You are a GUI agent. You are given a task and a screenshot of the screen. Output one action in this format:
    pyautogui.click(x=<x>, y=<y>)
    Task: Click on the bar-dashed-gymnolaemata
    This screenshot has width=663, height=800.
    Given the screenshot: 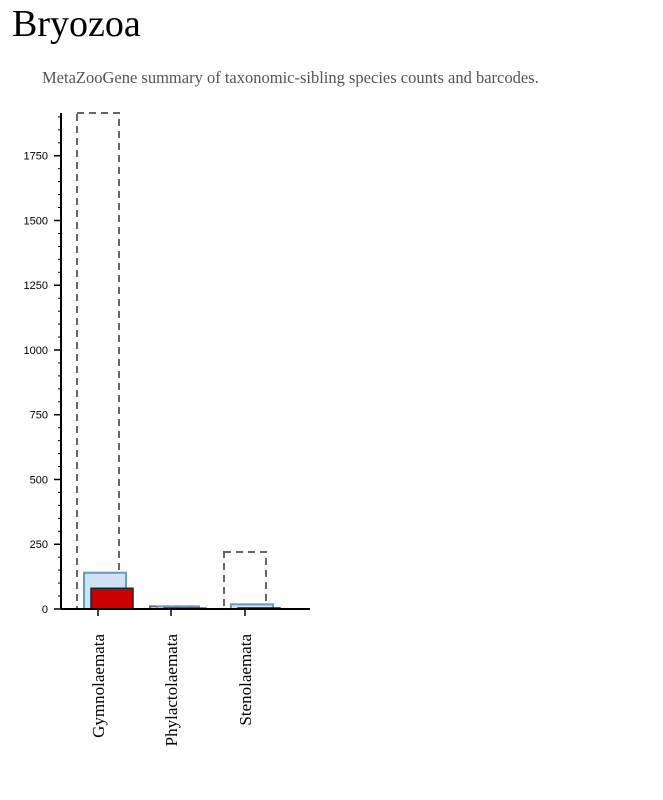 What is the action you would take?
    pyautogui.click(x=98, y=361)
    